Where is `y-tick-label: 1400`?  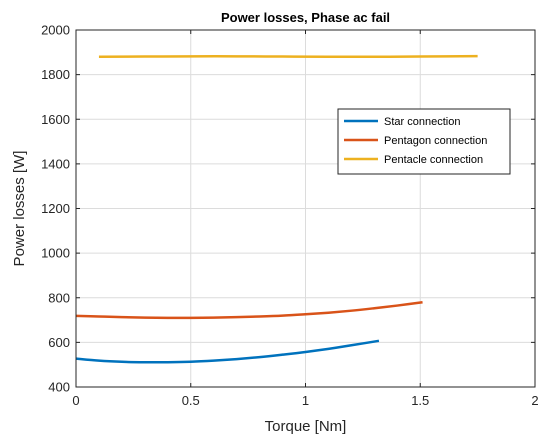 y-tick-label: 1400 is located at coordinates (55, 163).